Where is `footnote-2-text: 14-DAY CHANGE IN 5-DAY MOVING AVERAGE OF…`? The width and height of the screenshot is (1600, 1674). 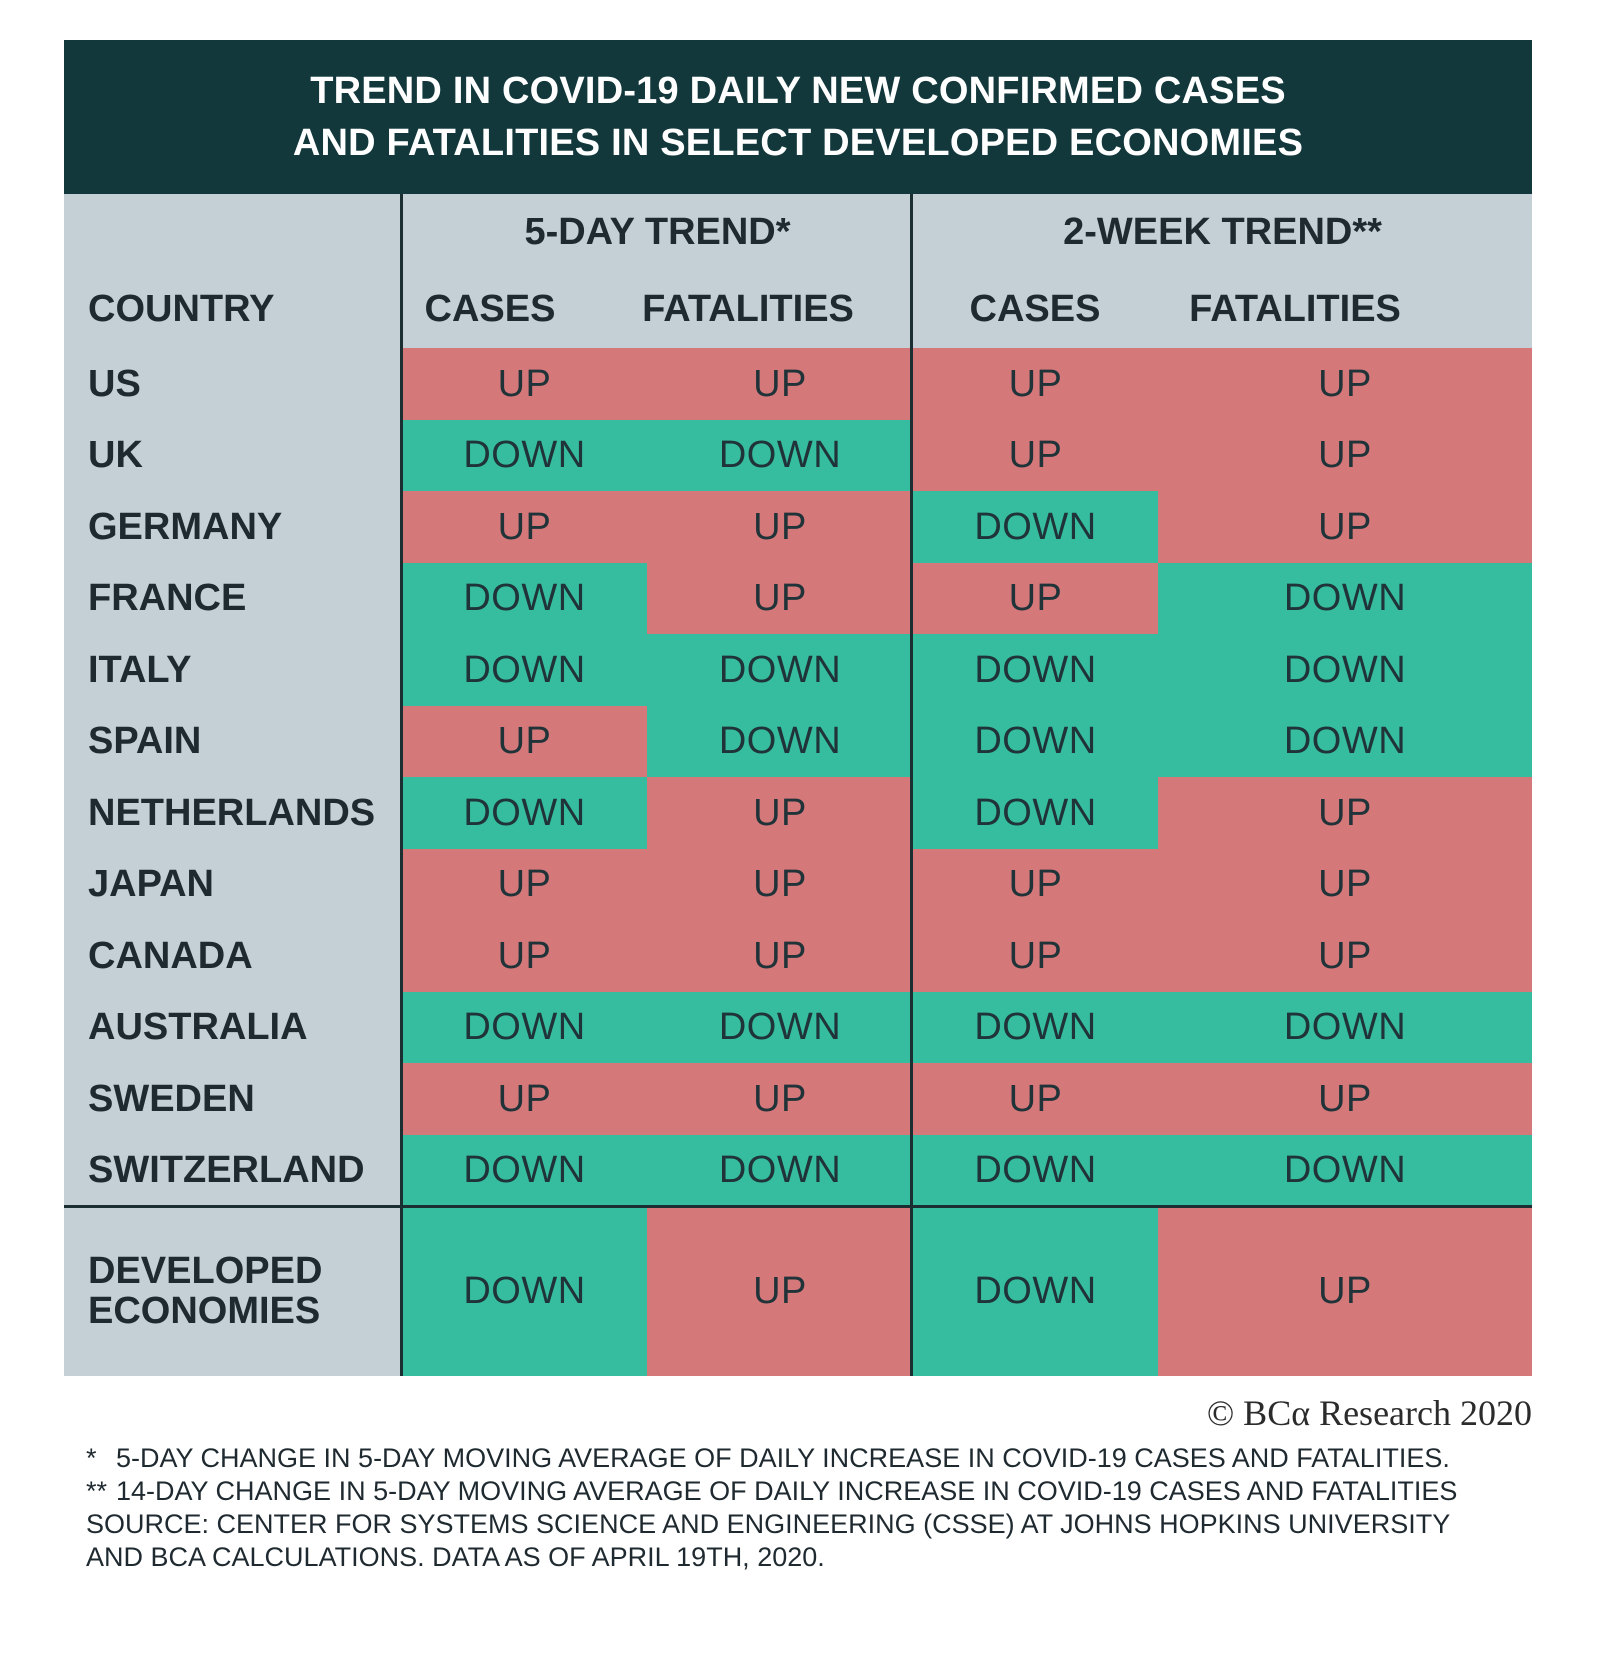
footnote-2-text: 14-DAY CHANGE IN 5-DAY MOVING AVERAGE OF… is located at coordinates (787, 1491).